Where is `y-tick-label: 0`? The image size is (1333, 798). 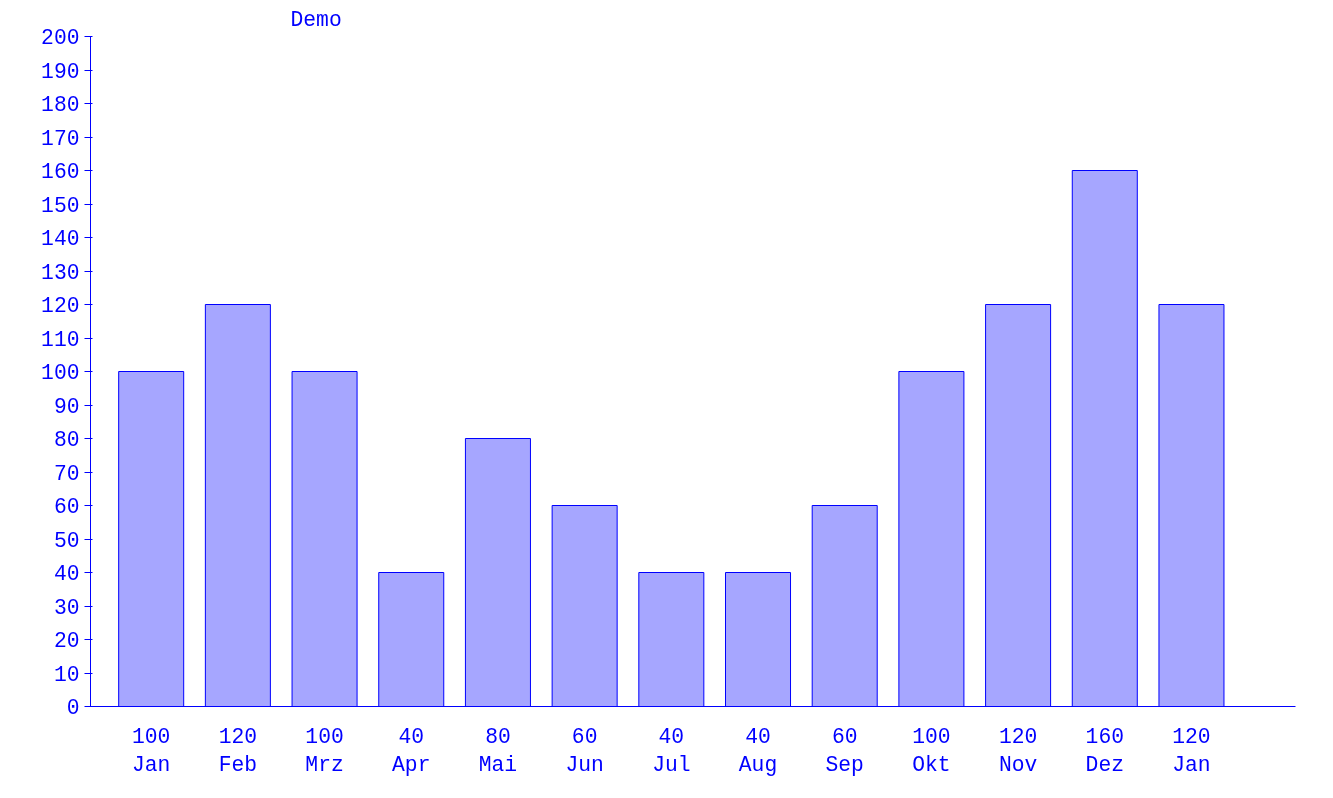 y-tick-label: 0 is located at coordinates (73, 708).